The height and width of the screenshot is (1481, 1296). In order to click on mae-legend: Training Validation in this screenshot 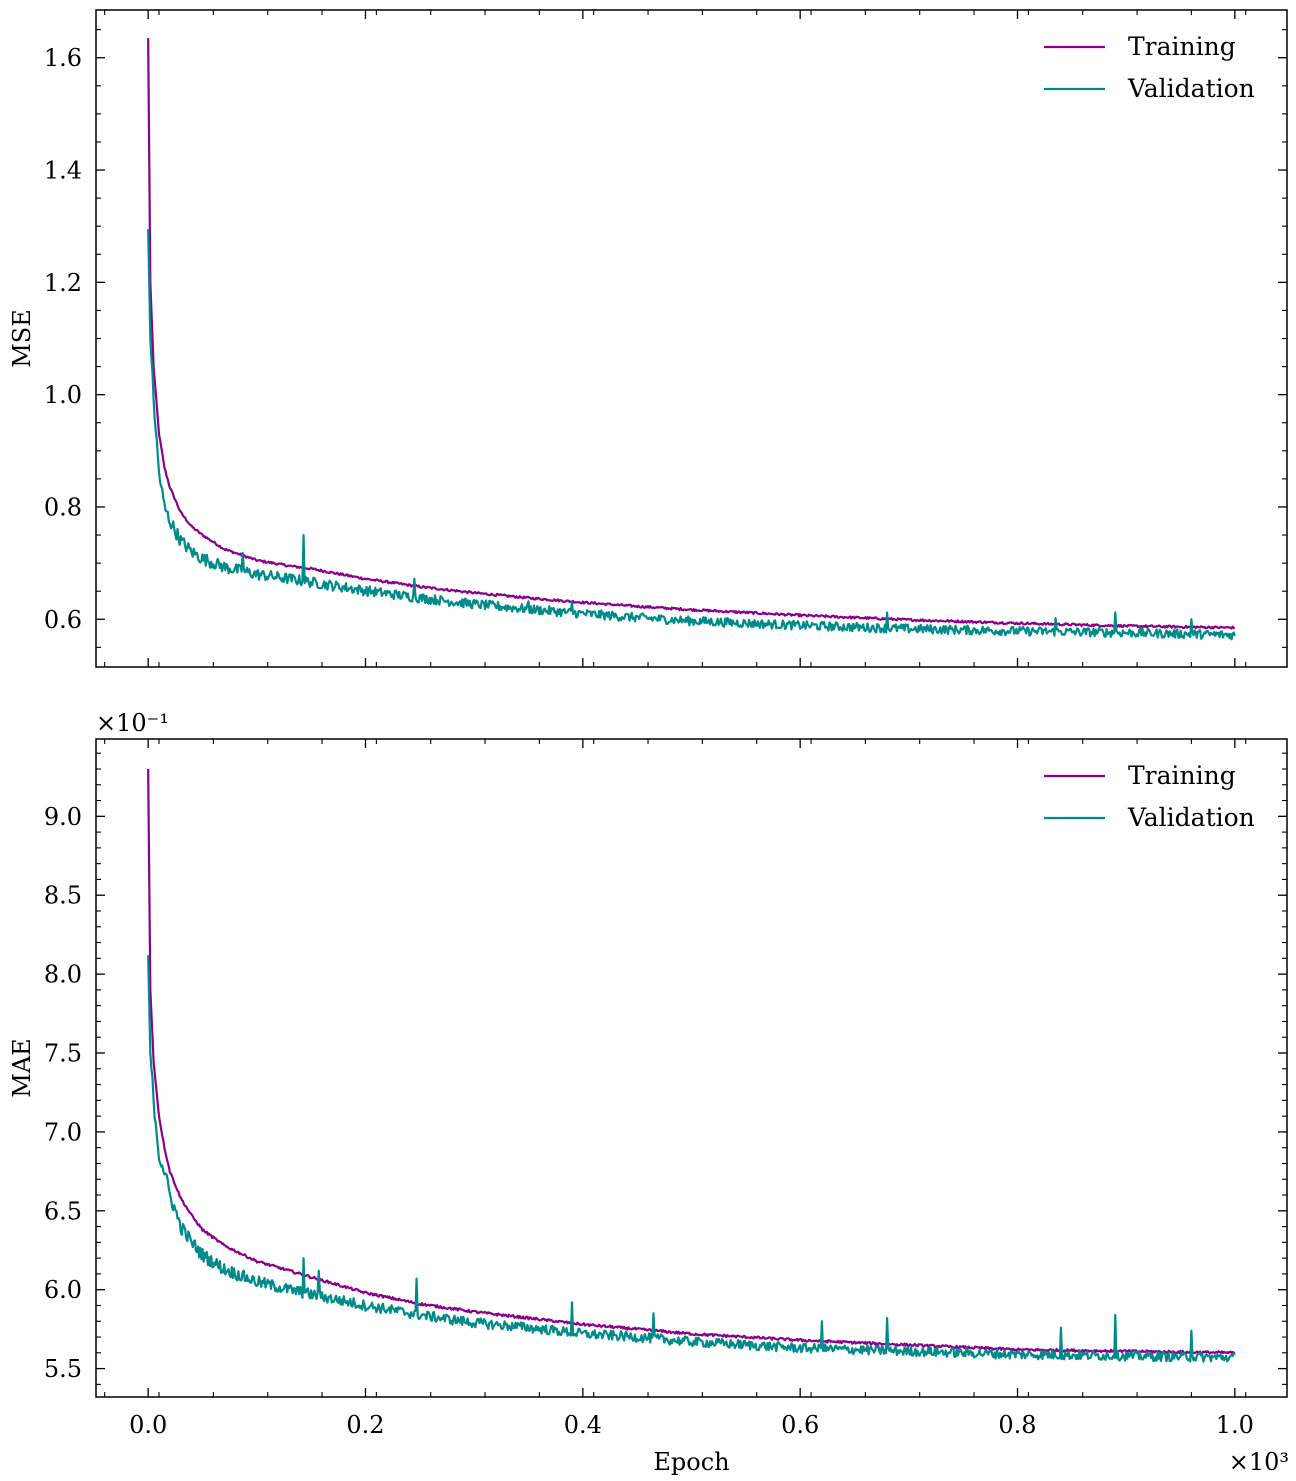, I will do `click(1149, 796)`.